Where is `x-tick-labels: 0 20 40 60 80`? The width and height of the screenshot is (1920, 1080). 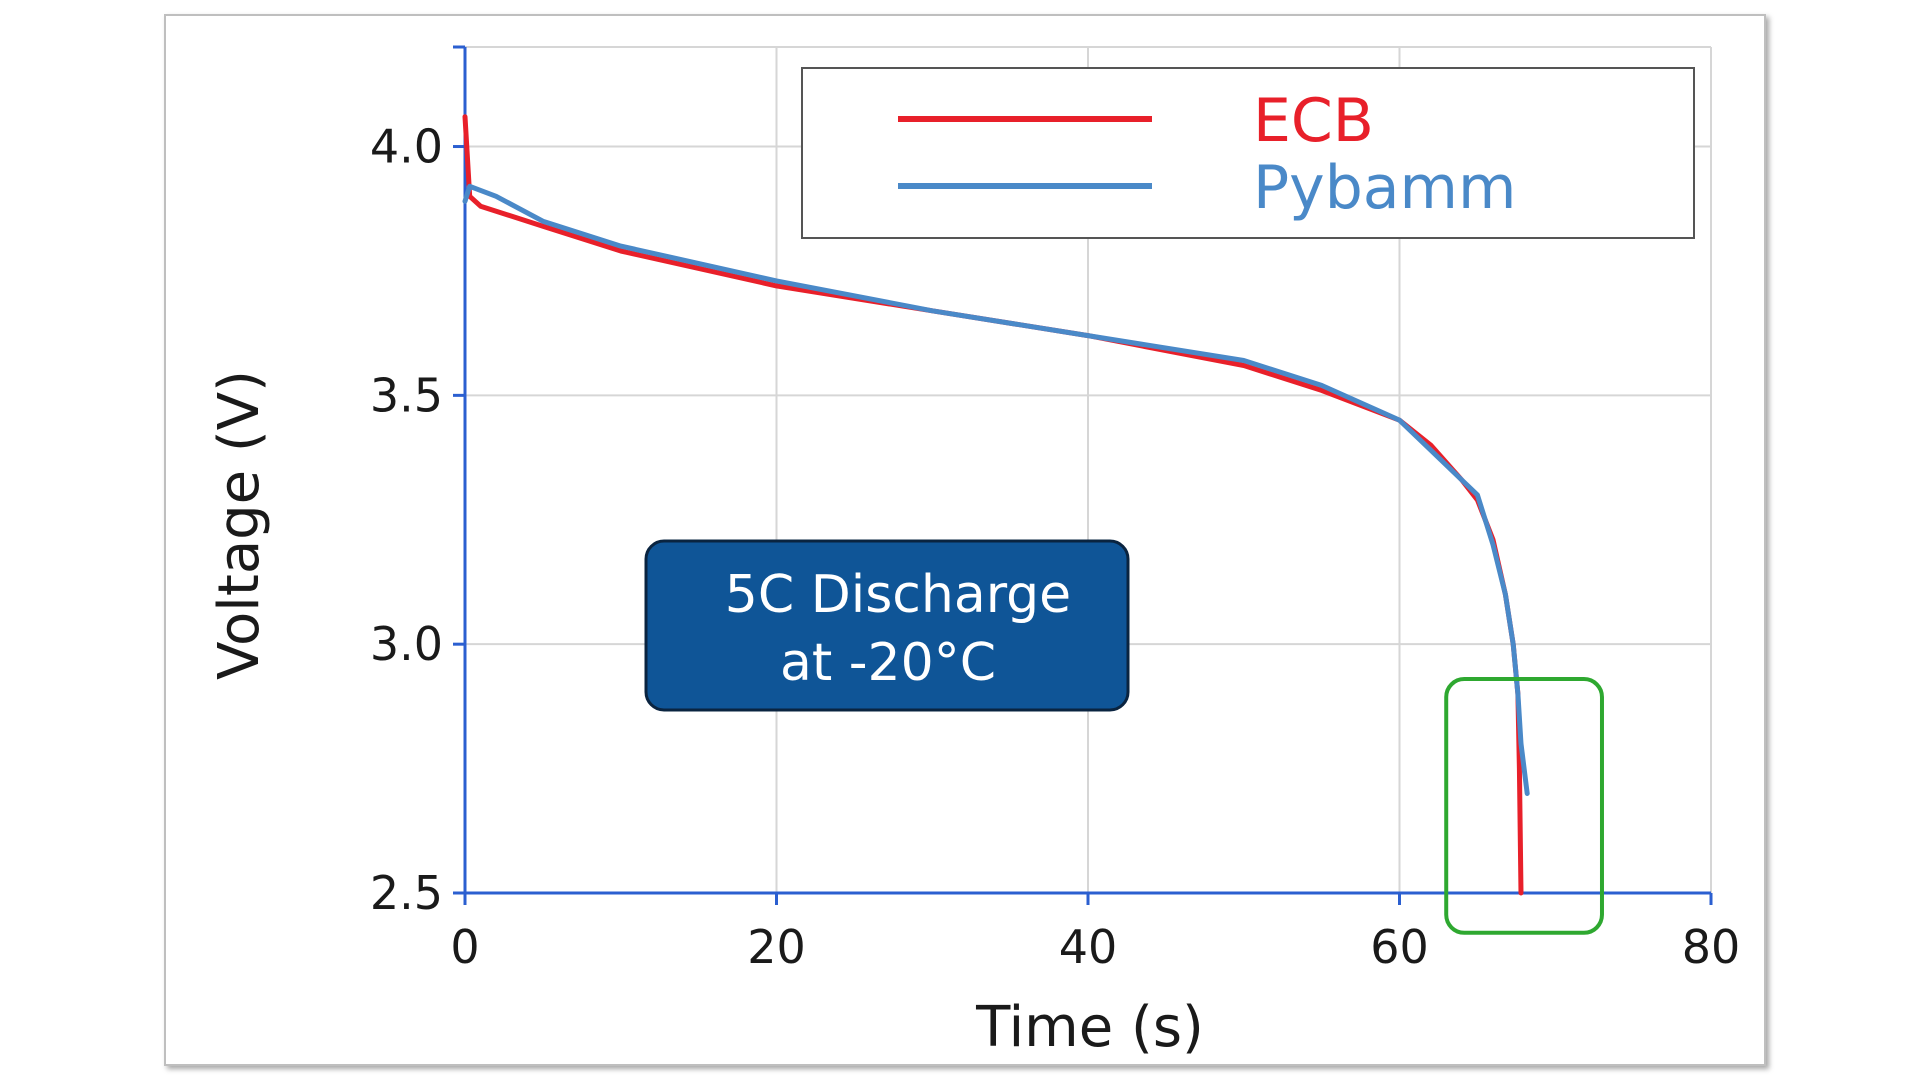
x-tick-labels: 0 20 40 60 80 is located at coordinates (1095, 947).